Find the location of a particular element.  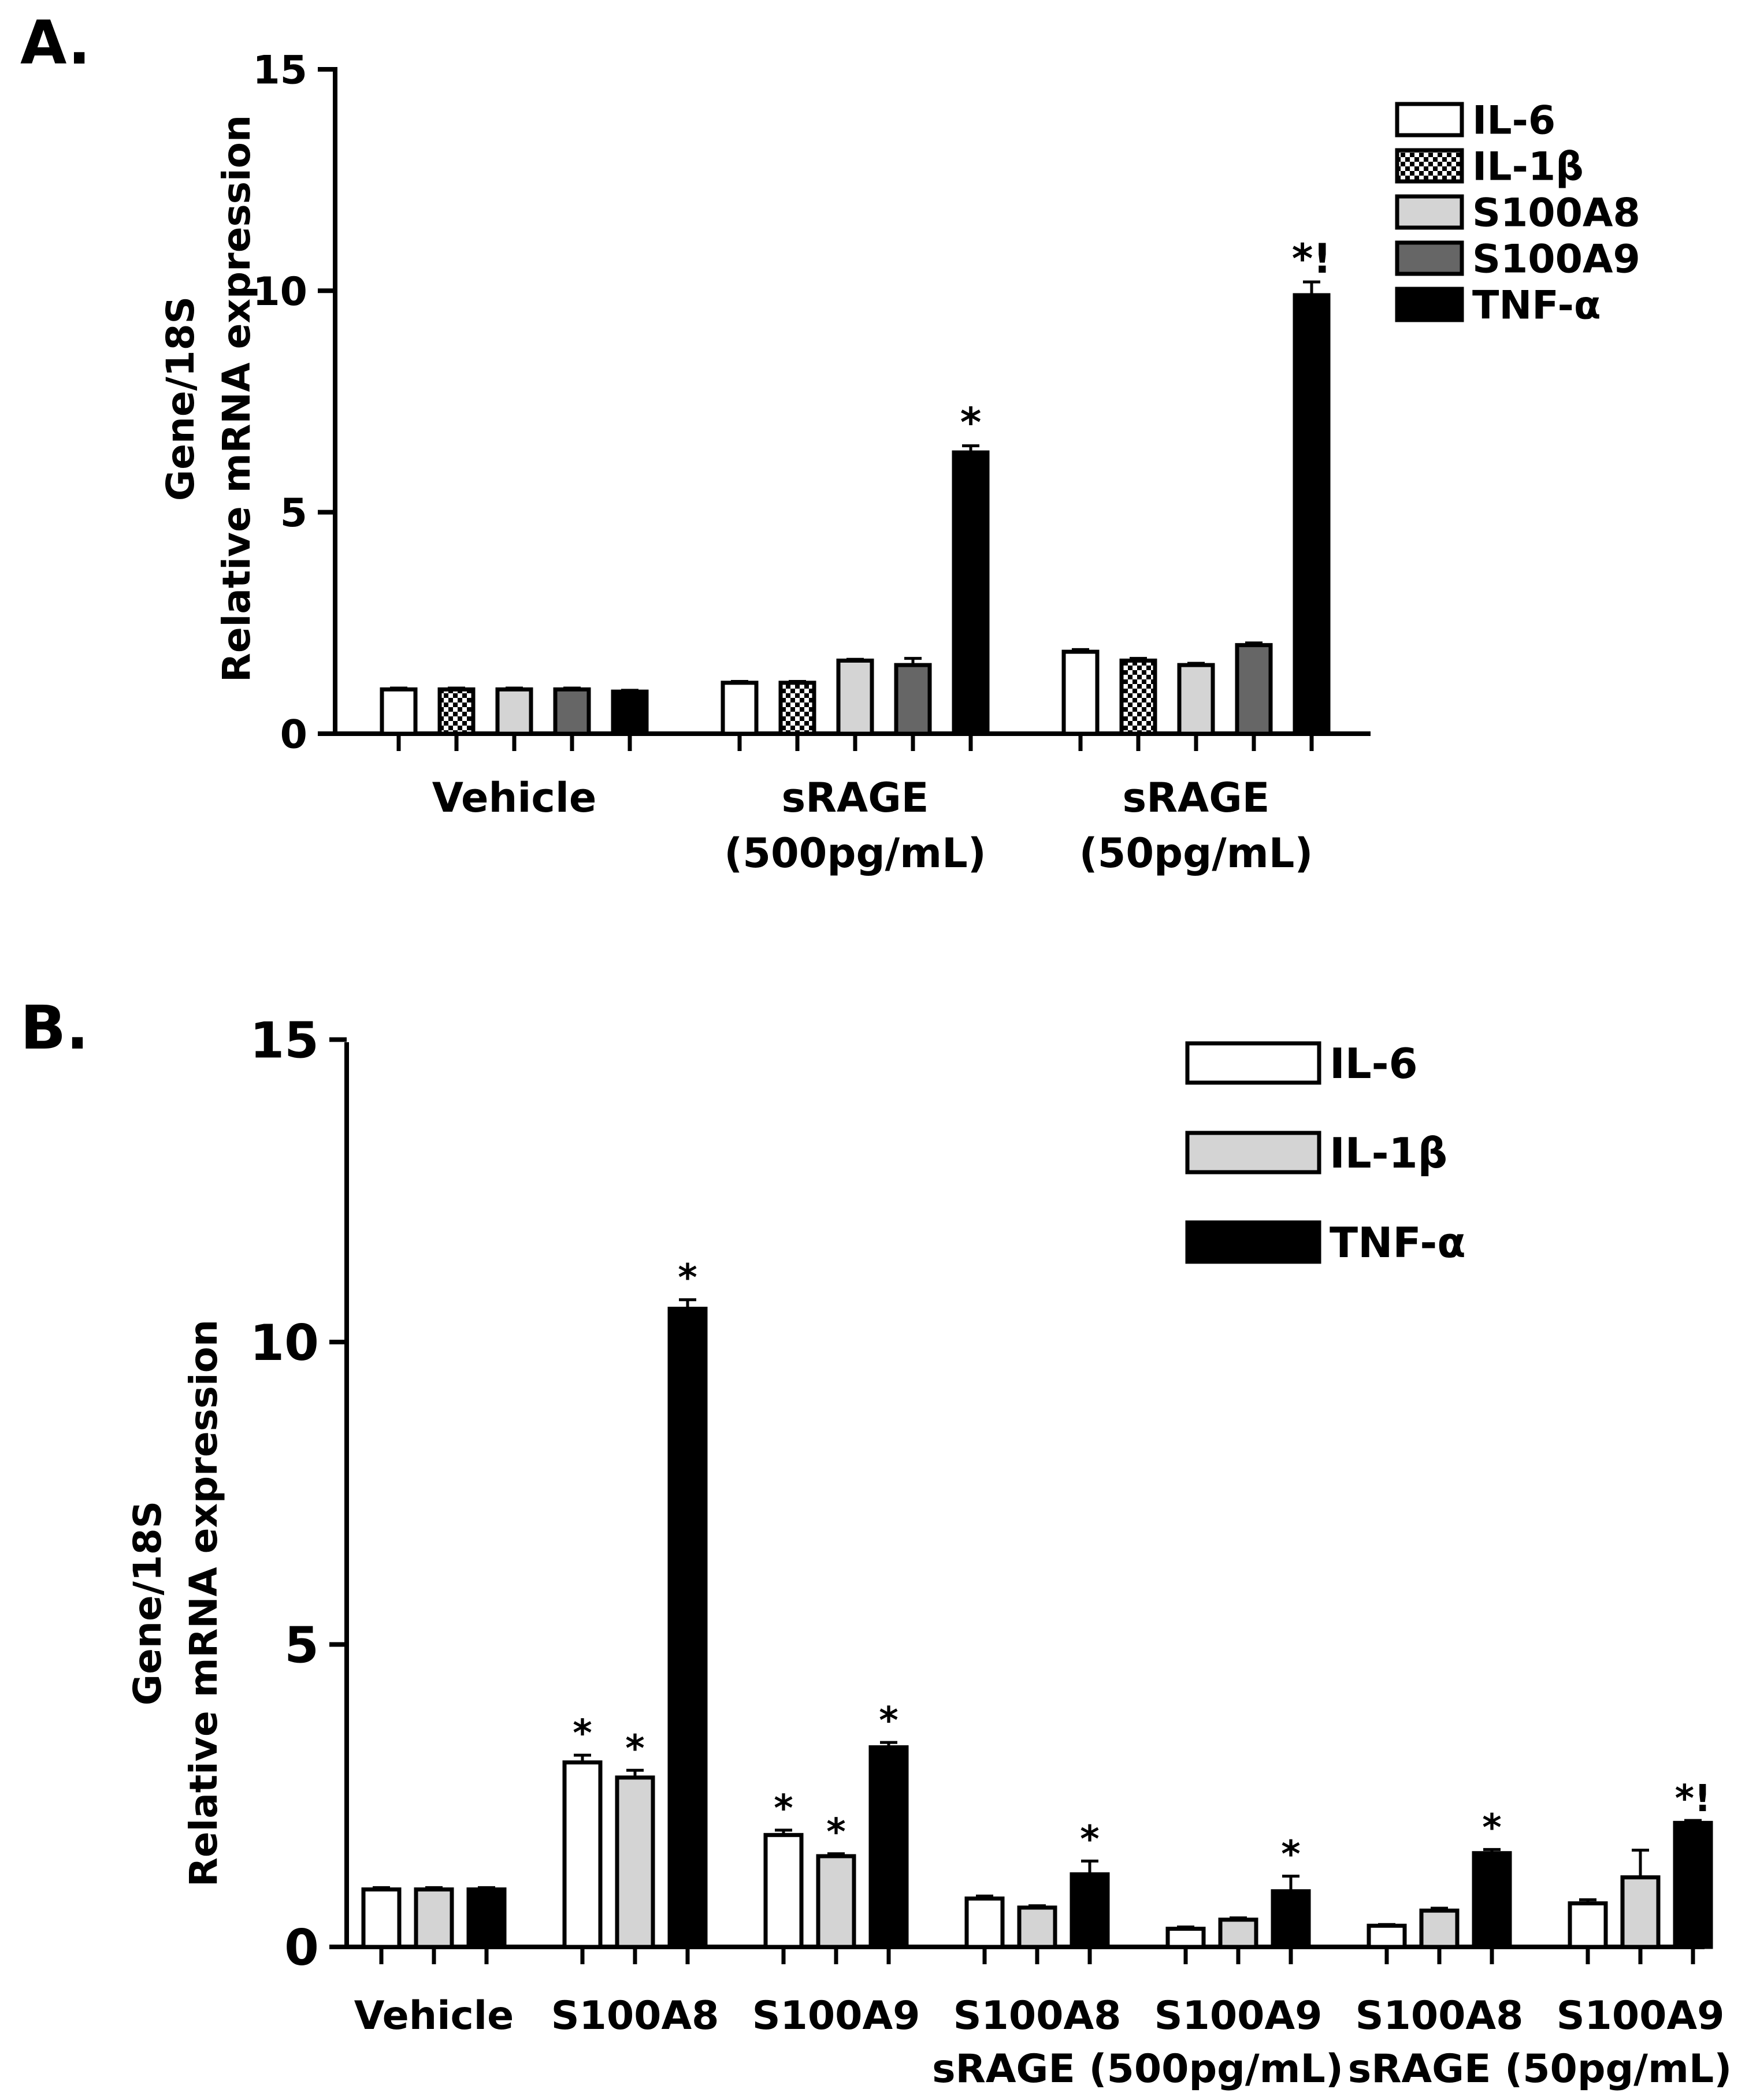

panel-a-y-tick-label-15: 15 is located at coordinates (280, 70).